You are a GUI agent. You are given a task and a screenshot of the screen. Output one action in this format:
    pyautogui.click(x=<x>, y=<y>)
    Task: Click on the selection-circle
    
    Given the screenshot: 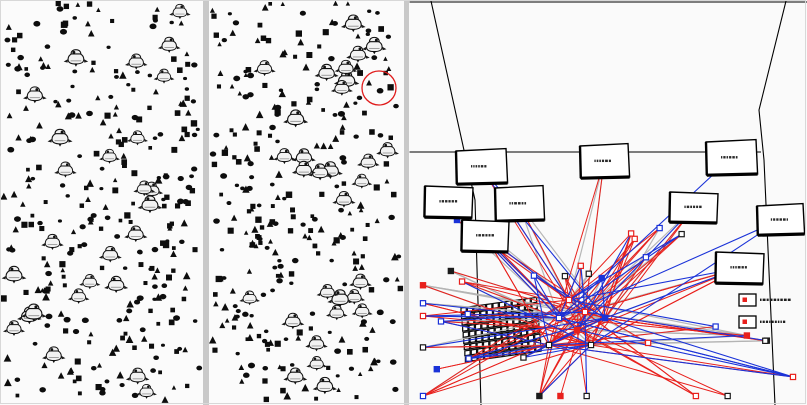 What is the action you would take?
    pyautogui.click(x=379, y=88)
    